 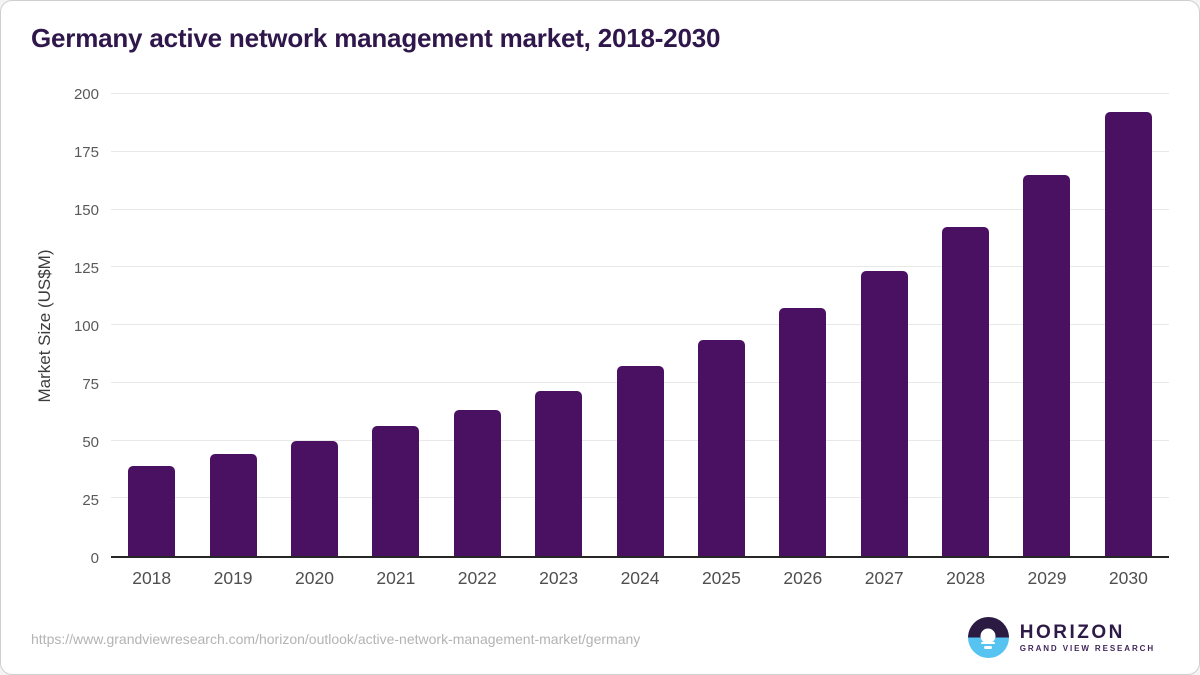 What do you see at coordinates (50, 326) in the screenshot?
I see `y-axis-ticks: 0 25 50 75 100 125 150 175 200` at bounding box center [50, 326].